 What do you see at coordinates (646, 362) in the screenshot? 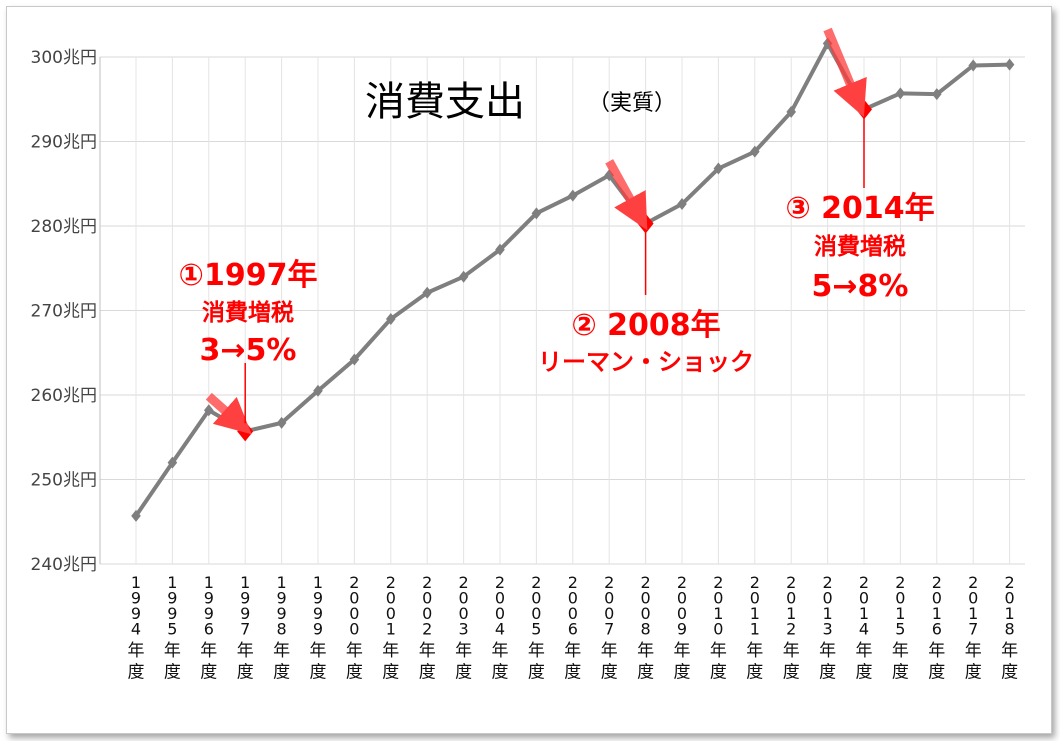
I see `annotation-text: リーマン・ショック` at bounding box center [646, 362].